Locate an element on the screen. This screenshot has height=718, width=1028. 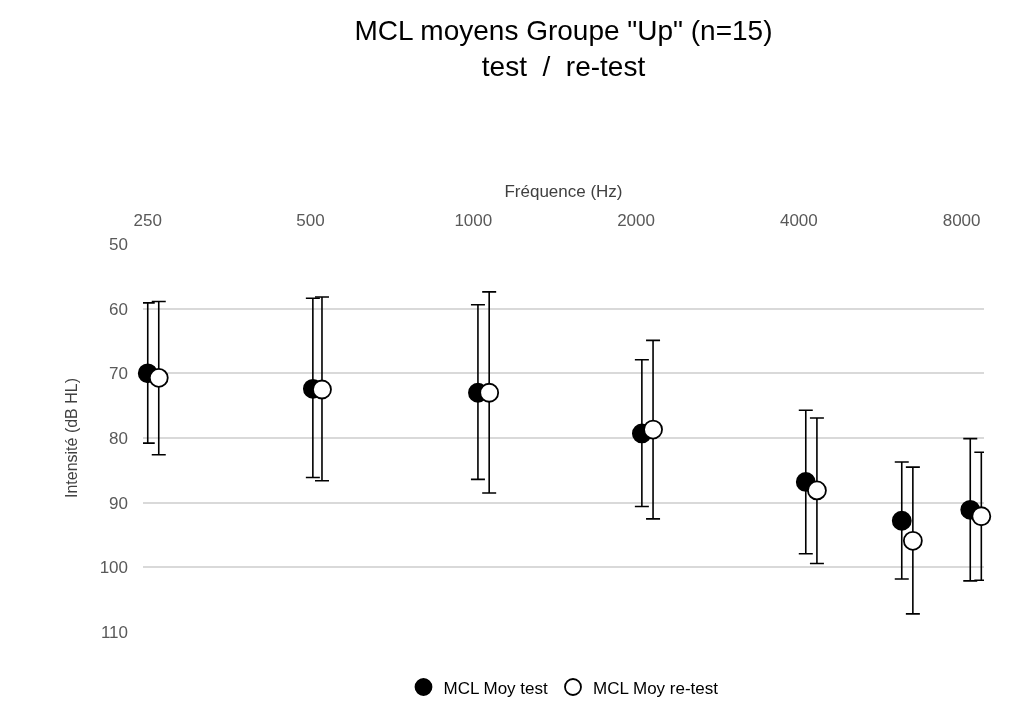
x-tick-label: 500 is located at coordinates (310, 220).